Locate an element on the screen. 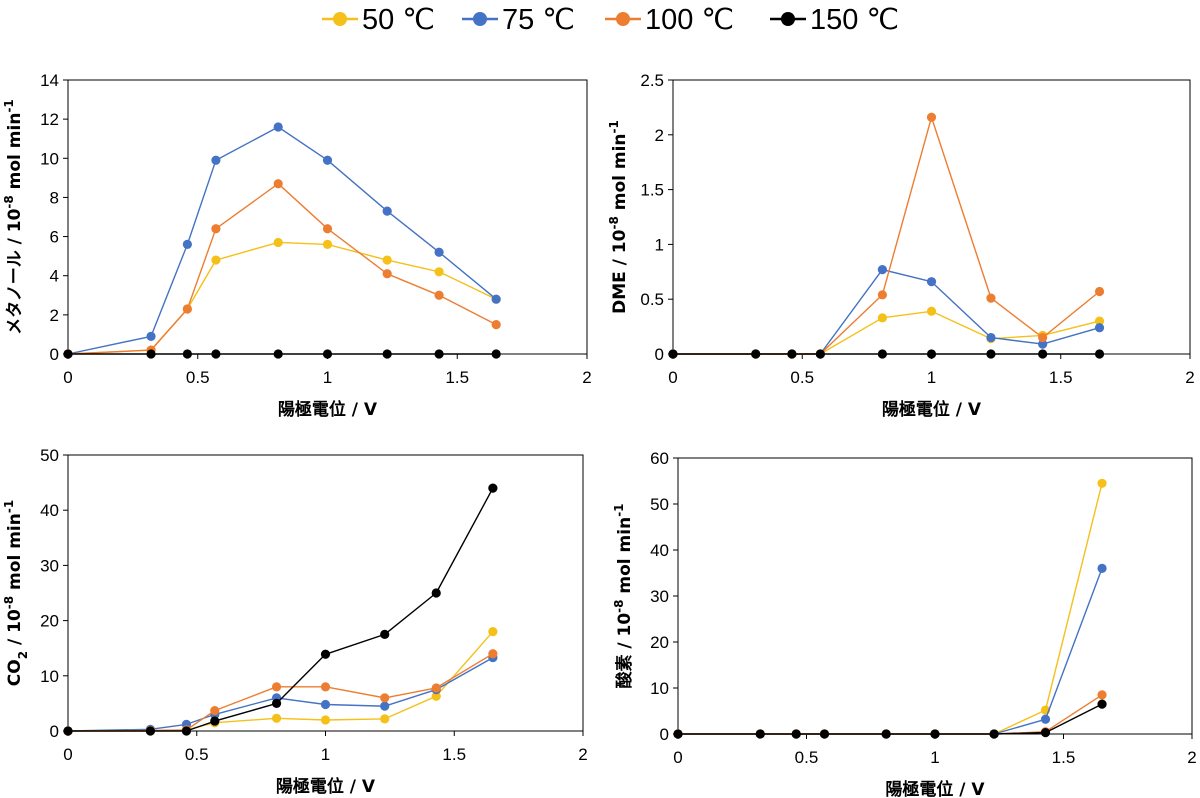 The height and width of the screenshot is (798, 1200). legend-item-1: 75 ℃ is located at coordinates (518, 20).